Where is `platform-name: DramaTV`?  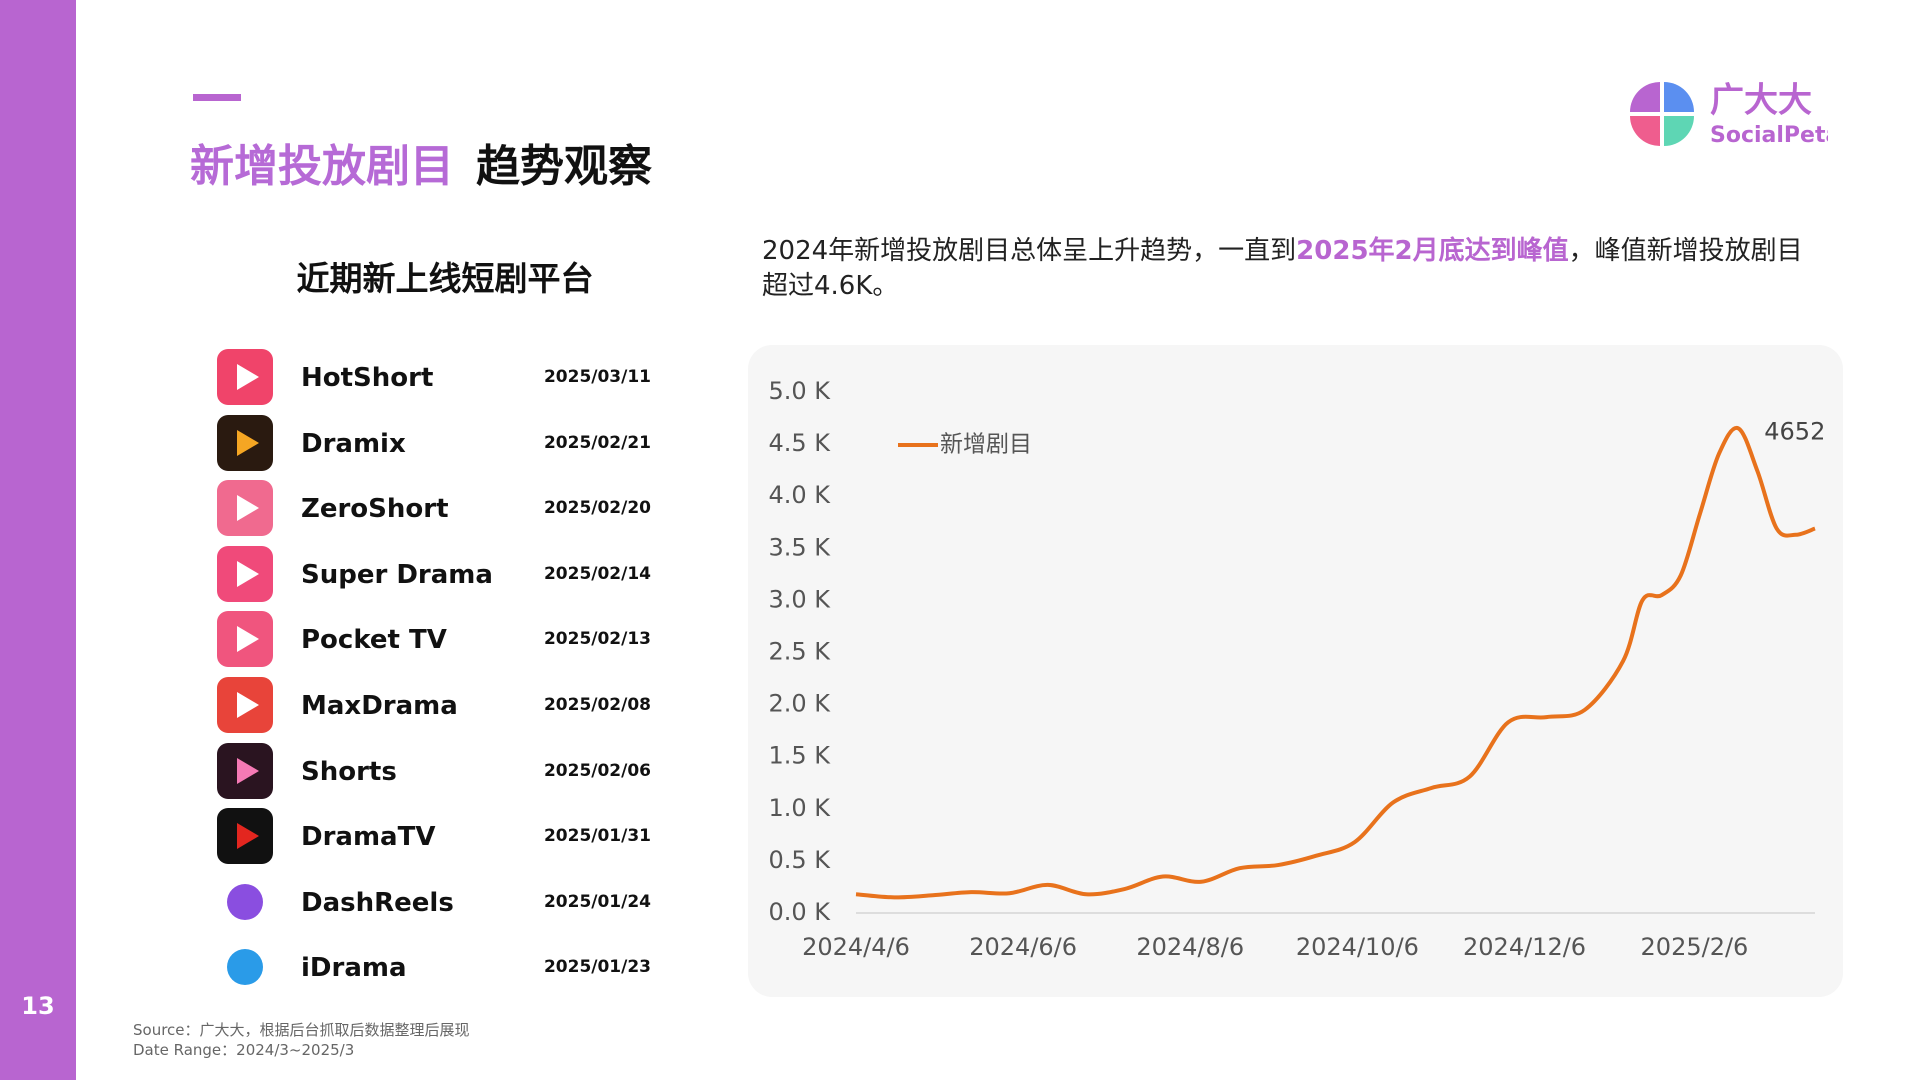
platform-name: DramaTV is located at coordinates (368, 837).